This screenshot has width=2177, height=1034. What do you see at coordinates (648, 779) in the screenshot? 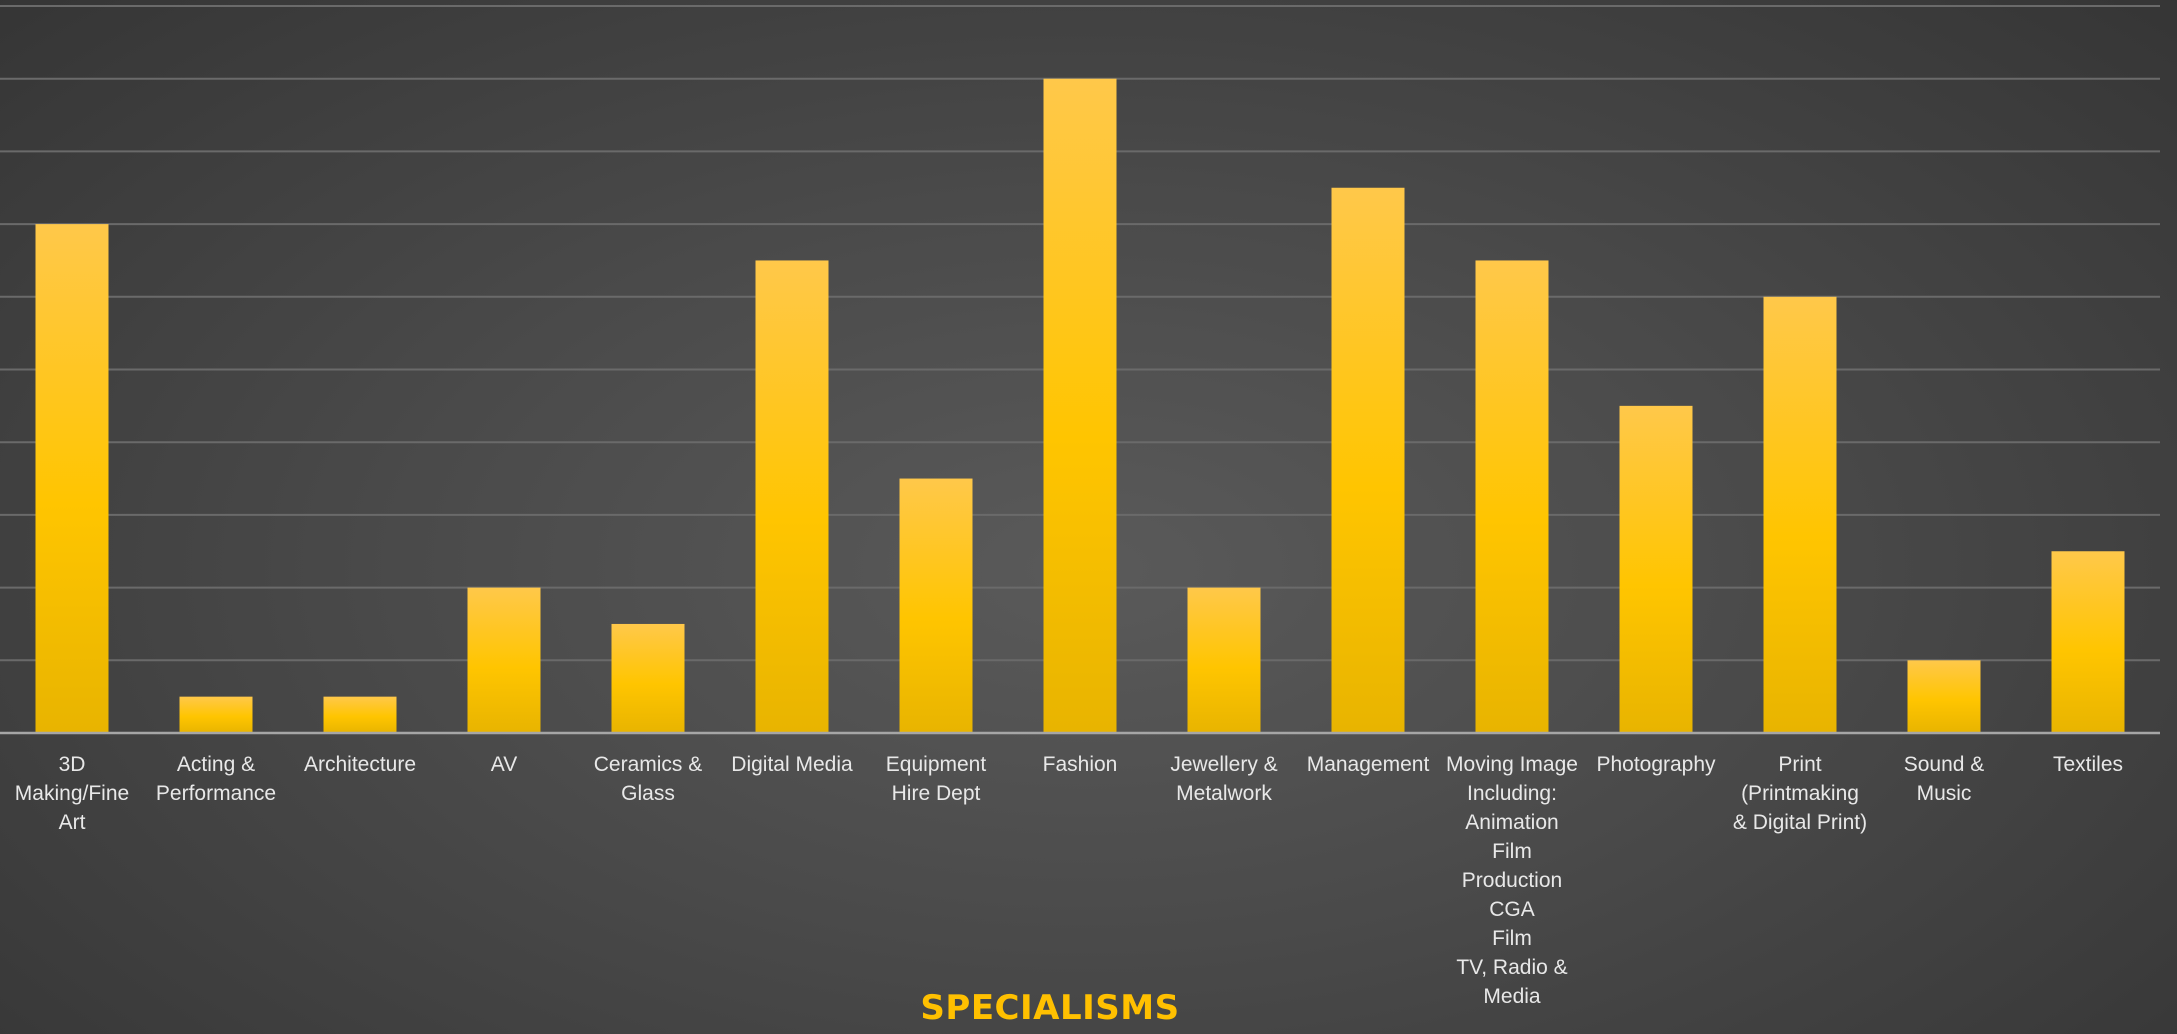
I see `x-tick-label: Ceramics & Glass` at bounding box center [648, 779].